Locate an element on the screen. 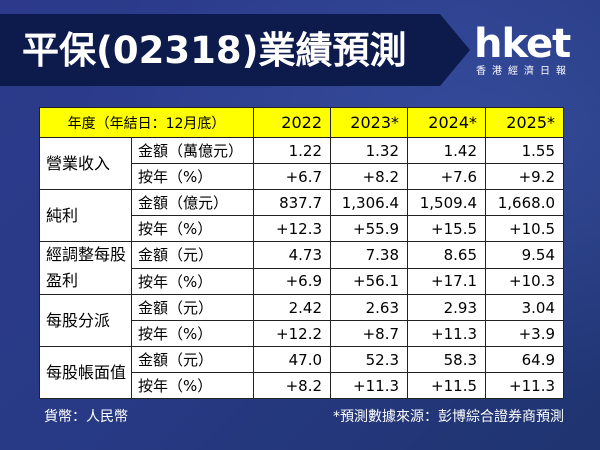  row-metric: 金額（萬億元） is located at coordinates (192, 150).